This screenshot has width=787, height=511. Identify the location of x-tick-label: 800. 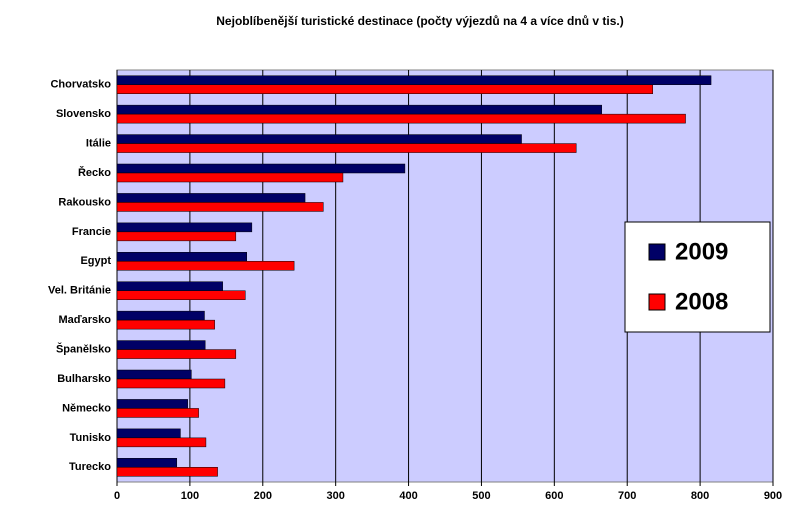
(700, 496).